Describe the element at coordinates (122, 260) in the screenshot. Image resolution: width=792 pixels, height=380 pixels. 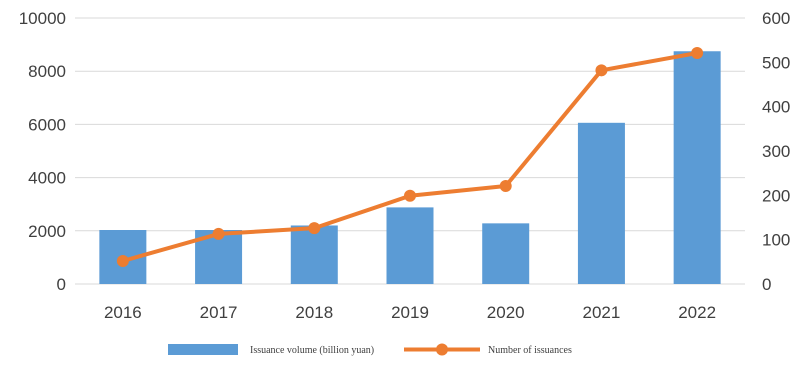
I see `point-2016` at that location.